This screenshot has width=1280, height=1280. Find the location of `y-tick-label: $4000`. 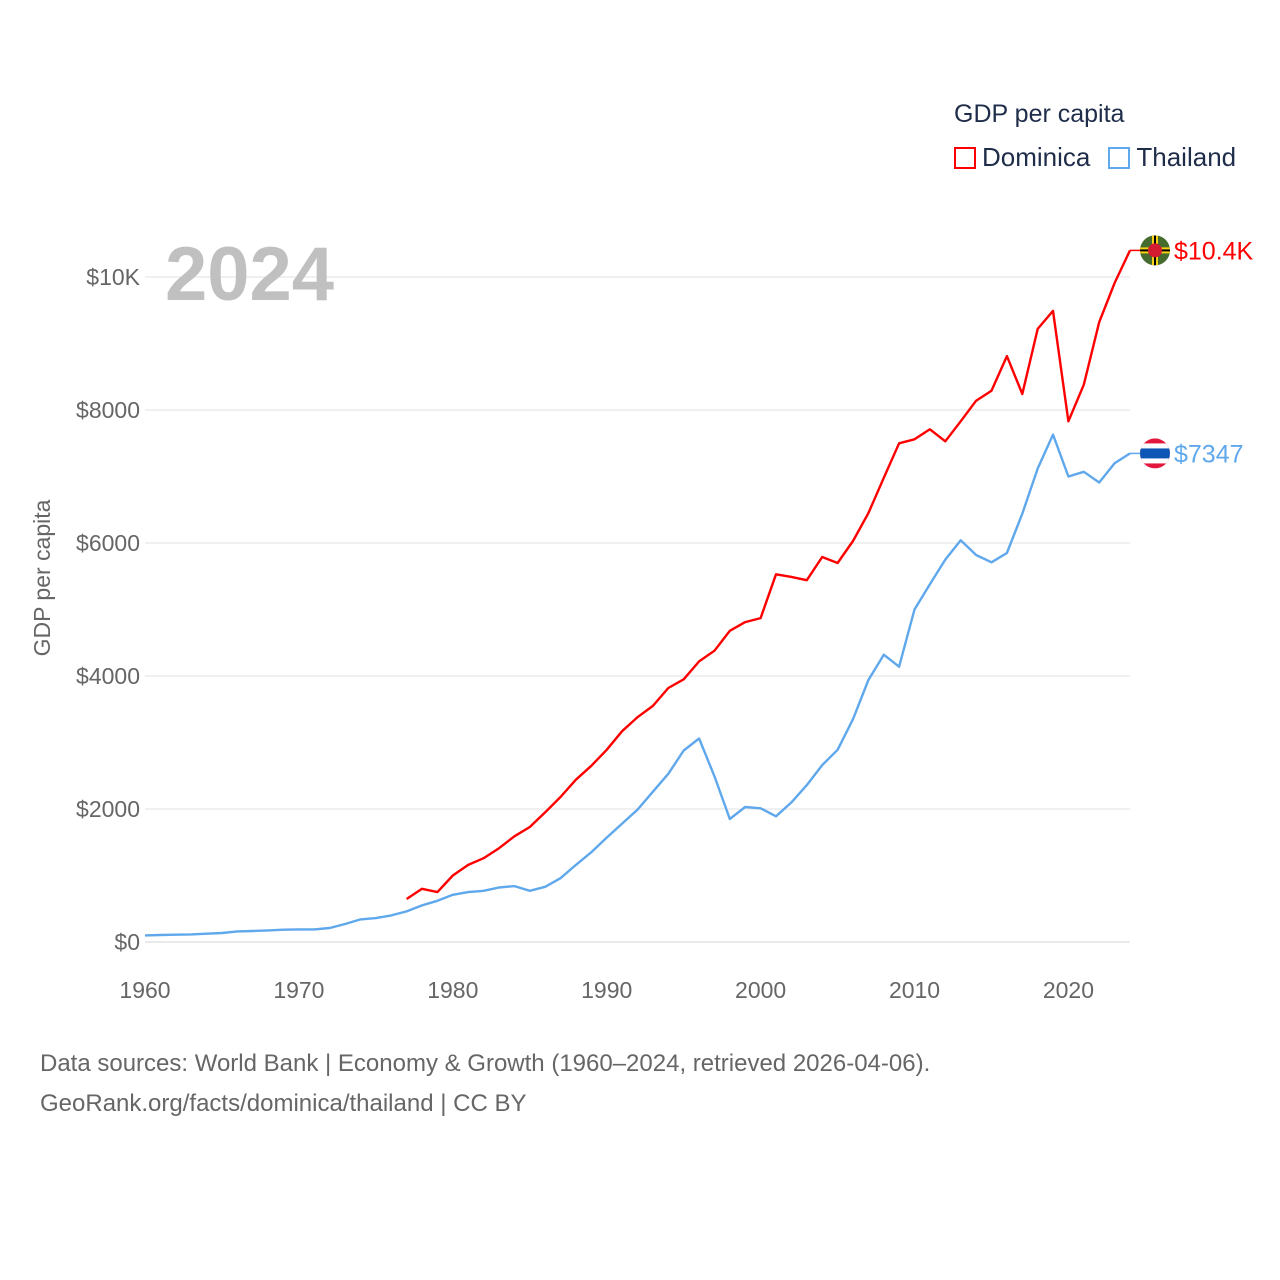

y-tick-label: $4000 is located at coordinates (108, 676).